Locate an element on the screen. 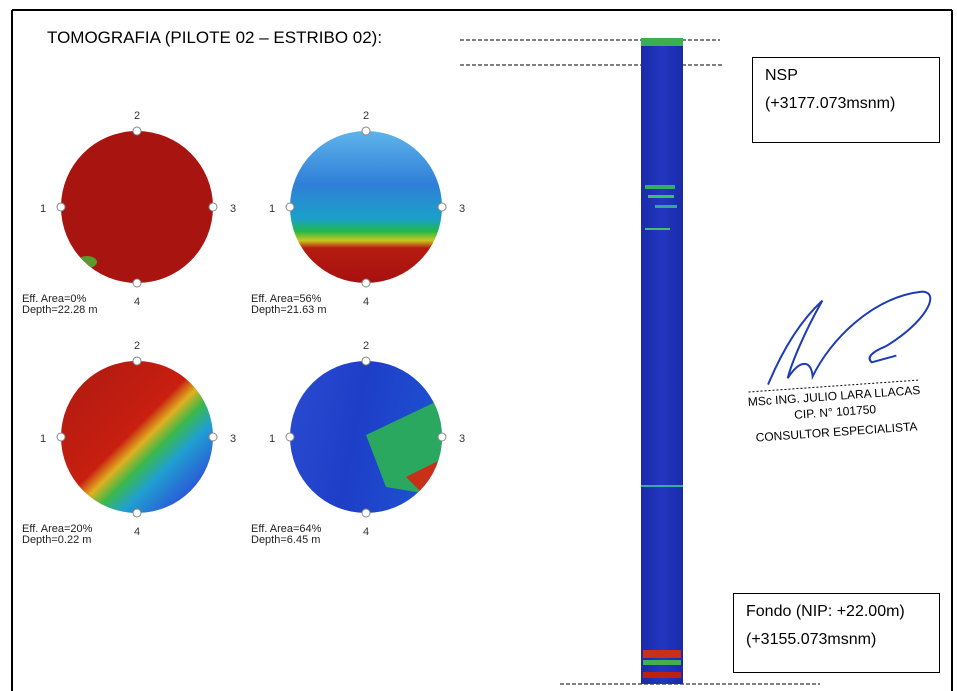 The width and height of the screenshot is (957, 691). nsp-elevation: (+3177.073msnm) is located at coordinates (830, 103).